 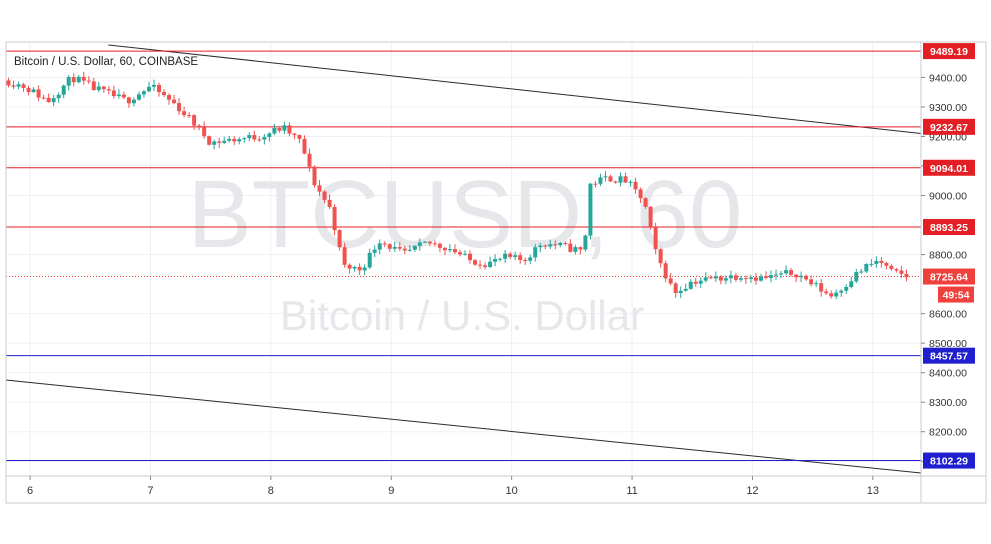 What do you see at coordinates (956, 296) in the screenshot?
I see `countdown-label: 49:54` at bounding box center [956, 296].